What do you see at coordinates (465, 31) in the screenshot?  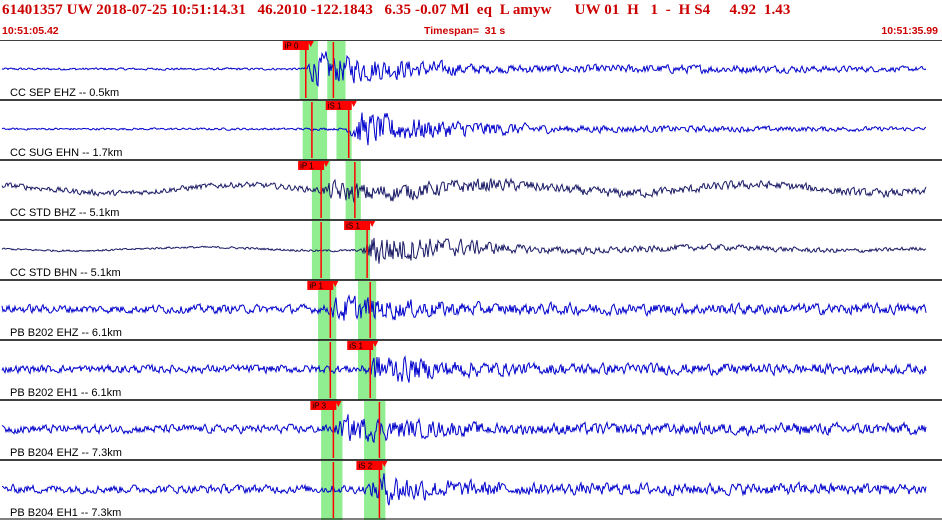 I see `timespan-label: Timespan= 31 s` at bounding box center [465, 31].